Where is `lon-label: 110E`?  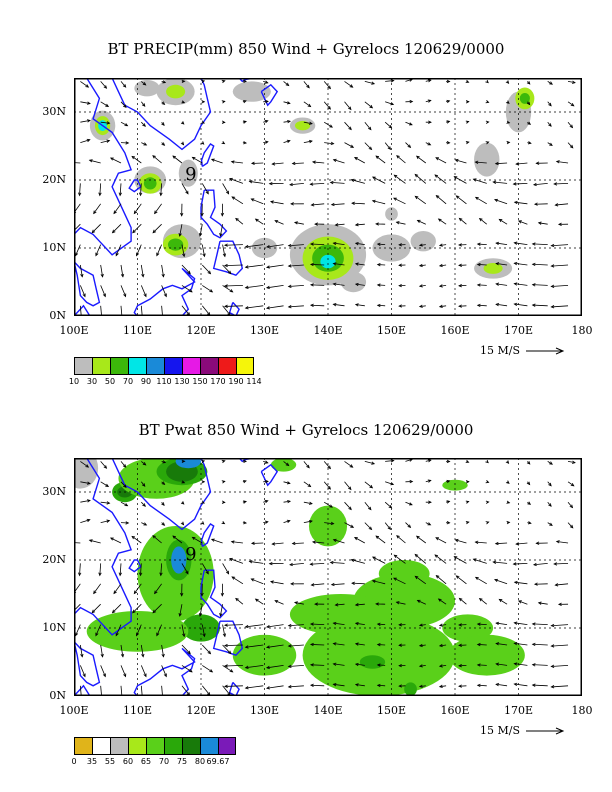 lon-label: 110E is located at coordinates (137, 710).